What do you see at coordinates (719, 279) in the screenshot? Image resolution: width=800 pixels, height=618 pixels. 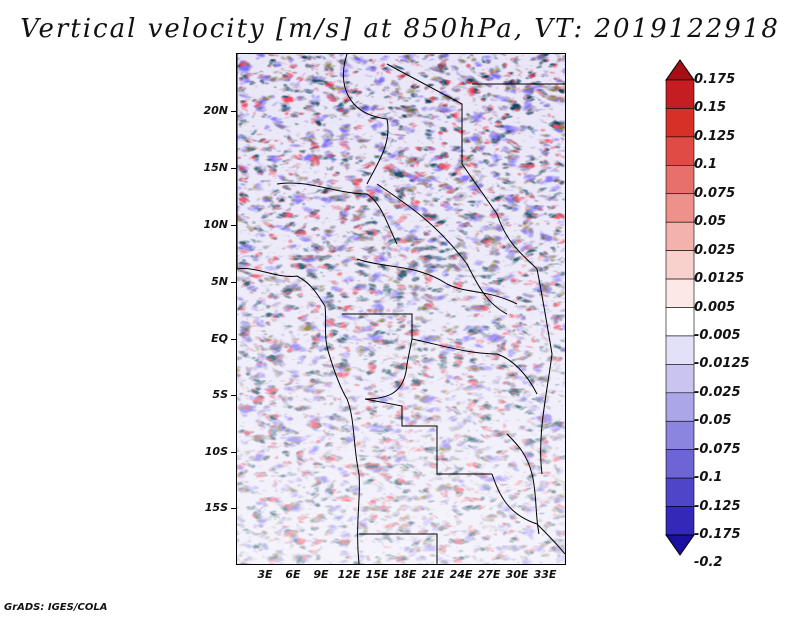 I see `colorbar-label: 0.0125` at bounding box center [719, 279].